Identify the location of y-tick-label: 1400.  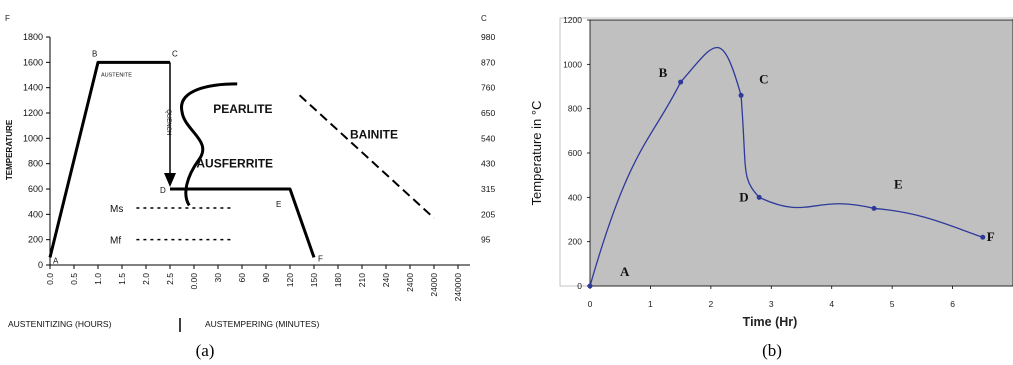
(33, 88).